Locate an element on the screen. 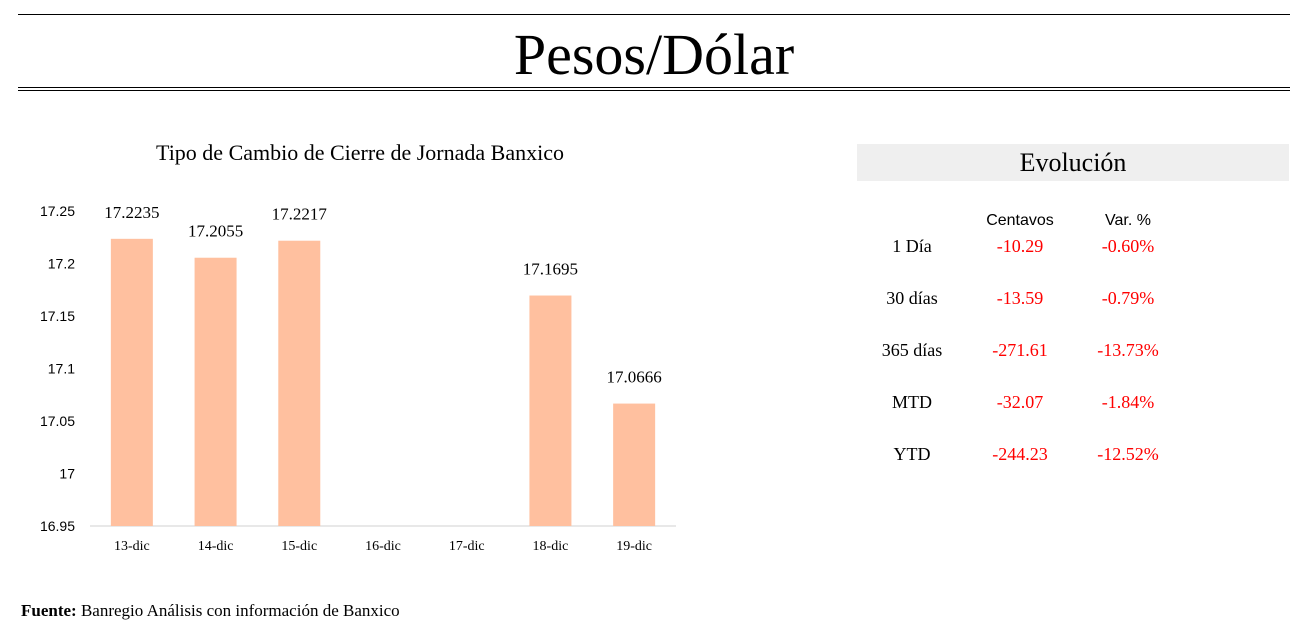 This screenshot has height=639, width=1308. x-tick-label: 14-dic is located at coordinates (216, 546).